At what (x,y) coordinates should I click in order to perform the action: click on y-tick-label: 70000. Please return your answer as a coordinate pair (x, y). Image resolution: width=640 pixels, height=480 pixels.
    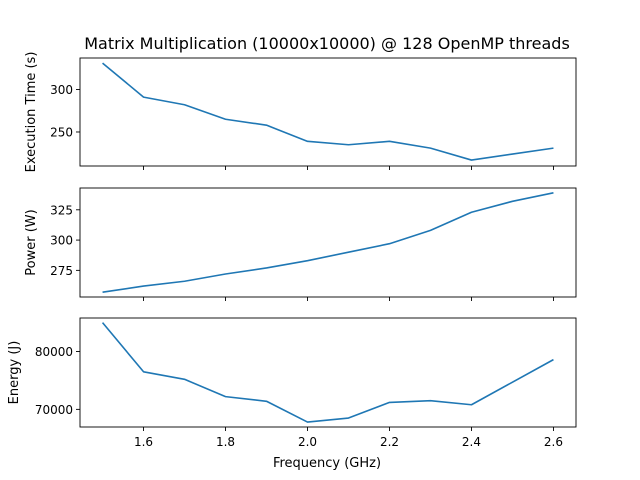
    Looking at the image, I should click on (54, 410).